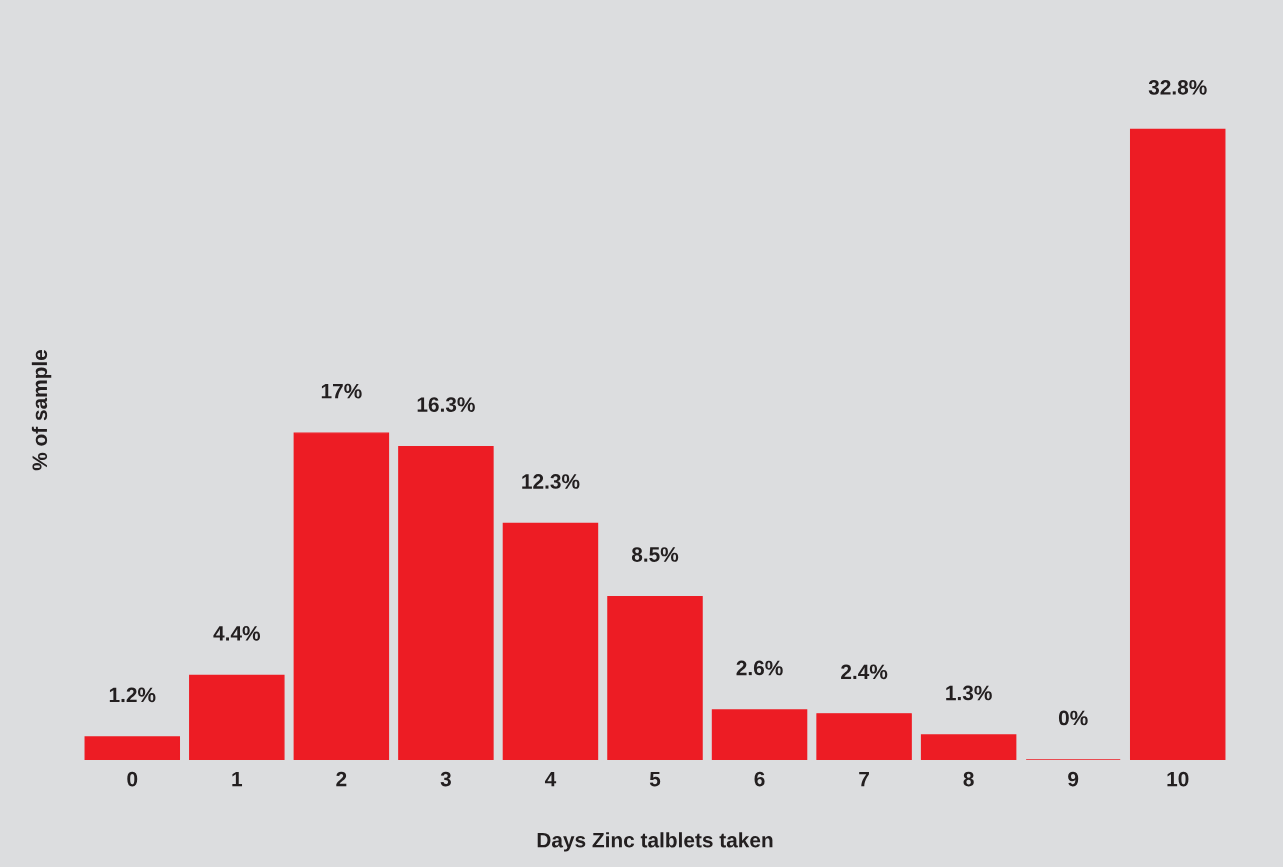 Image resolution: width=1283 pixels, height=867 pixels. Describe the element at coordinates (1178, 779) in the screenshot. I see `x-tick-label: 10` at that location.